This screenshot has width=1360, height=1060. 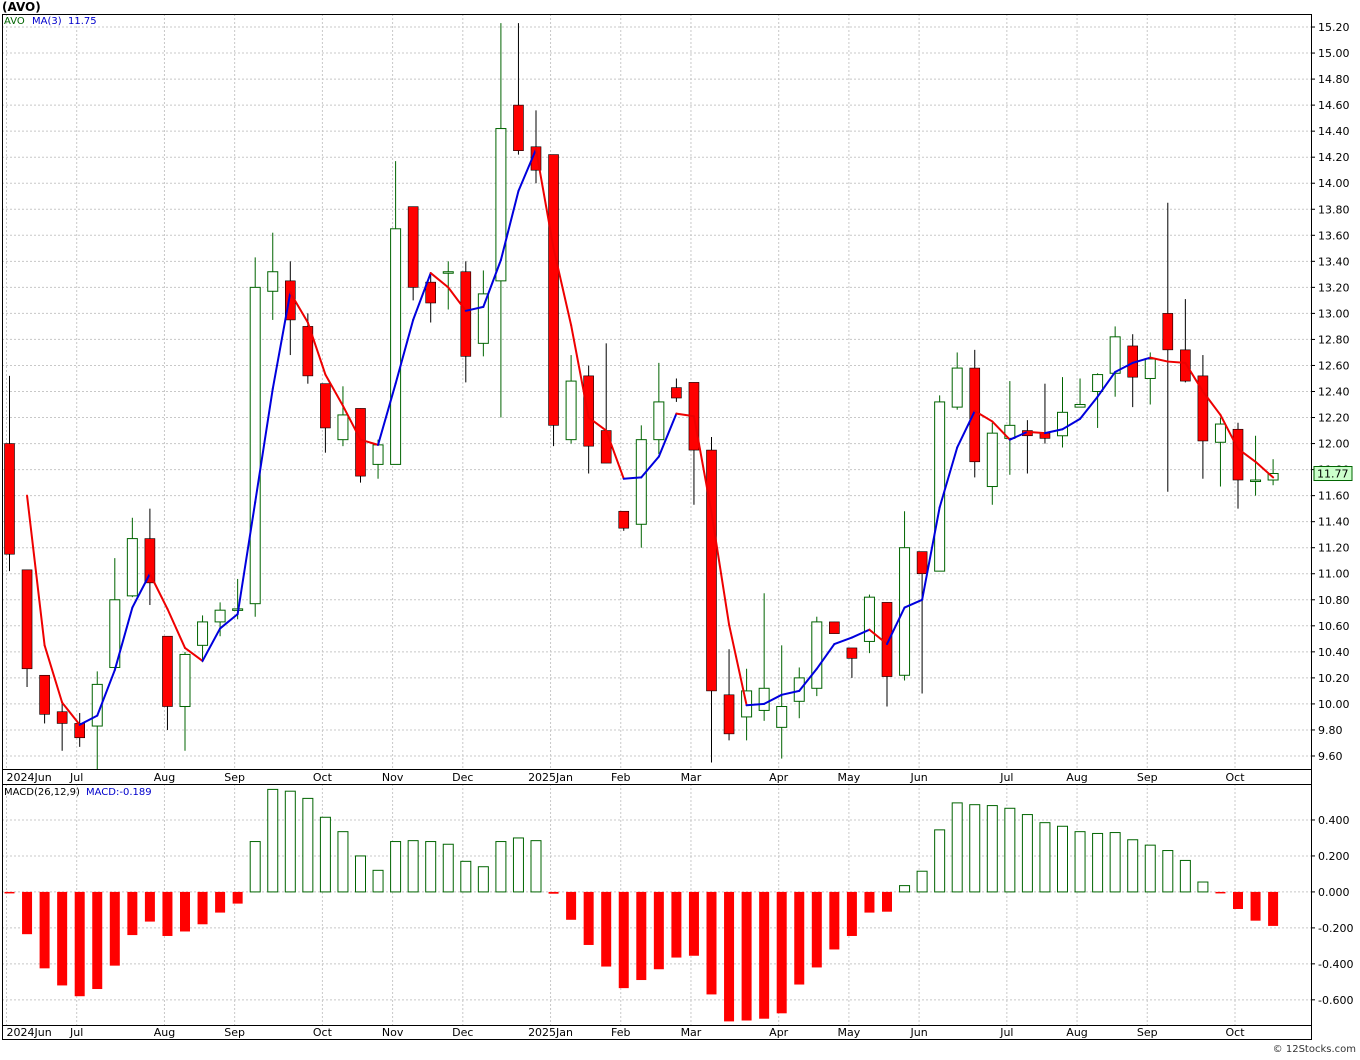 What do you see at coordinates (1334, 313) in the screenshot?
I see `price-y-tick-label: 13.00` at bounding box center [1334, 313].